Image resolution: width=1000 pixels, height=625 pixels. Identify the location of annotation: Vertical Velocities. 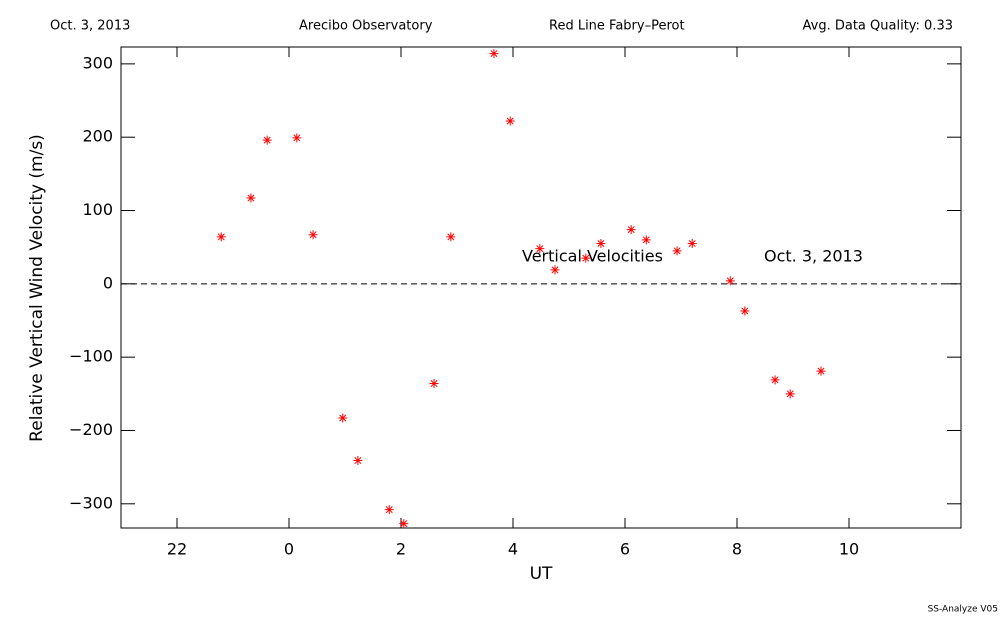
(592, 256).